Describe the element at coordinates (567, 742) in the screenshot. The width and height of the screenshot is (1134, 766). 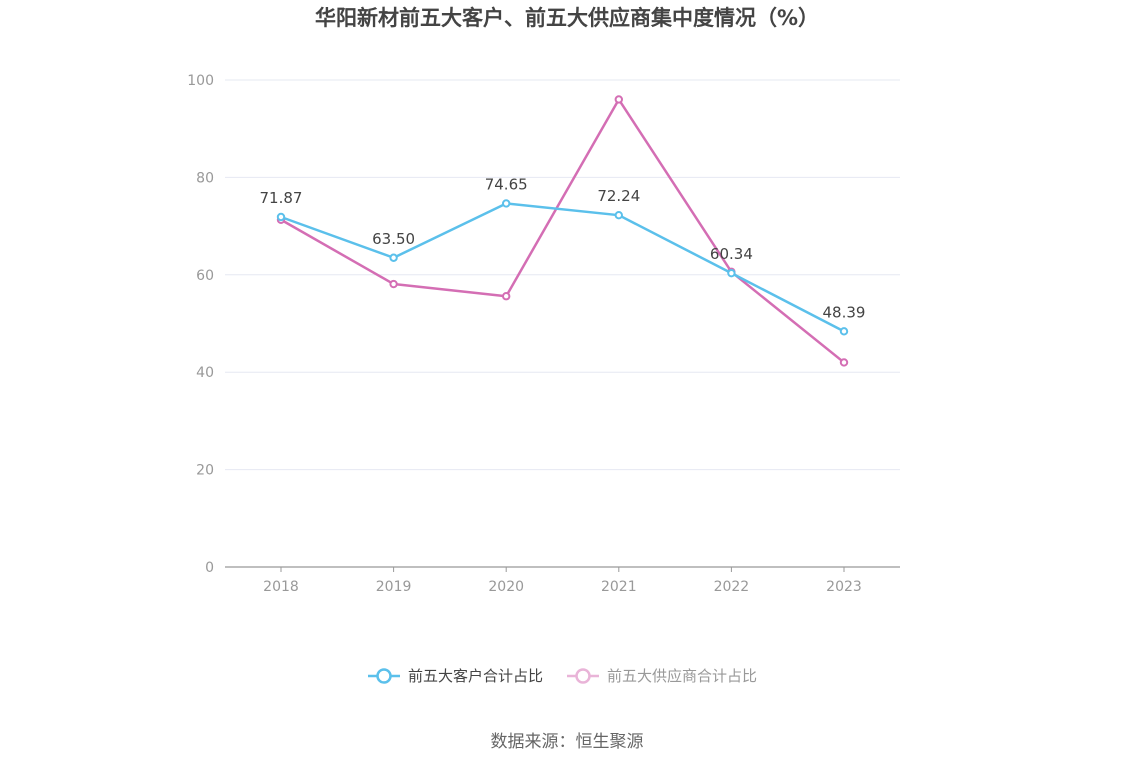
I see `source-label: 数据来源：恒生聚源` at that location.